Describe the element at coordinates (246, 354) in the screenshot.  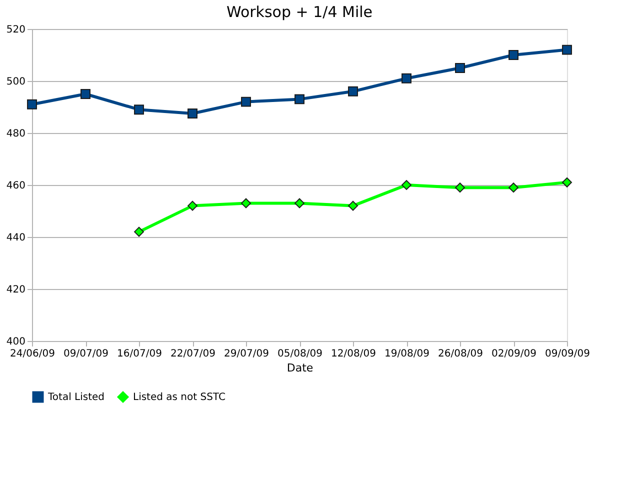
I see `x-tick-label: 29/07/09` at that location.